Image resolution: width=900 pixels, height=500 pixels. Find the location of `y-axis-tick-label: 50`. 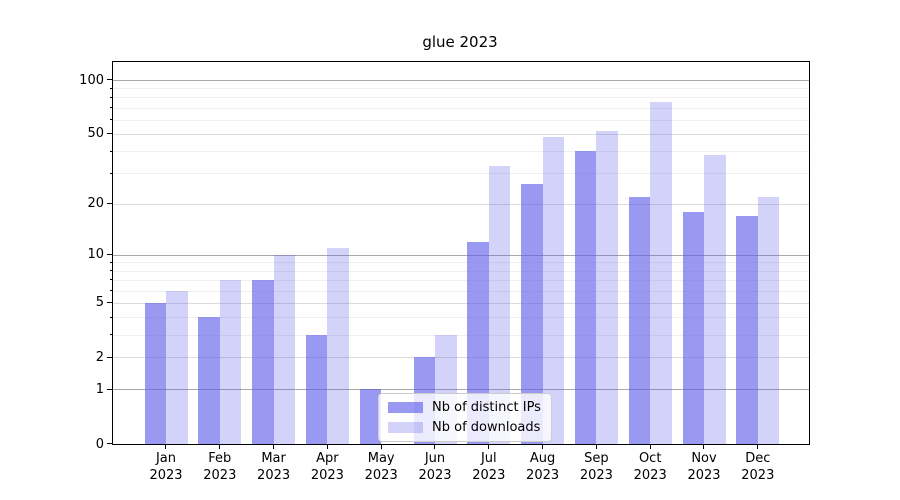

y-axis-tick-label: 50 is located at coordinates (95, 134).